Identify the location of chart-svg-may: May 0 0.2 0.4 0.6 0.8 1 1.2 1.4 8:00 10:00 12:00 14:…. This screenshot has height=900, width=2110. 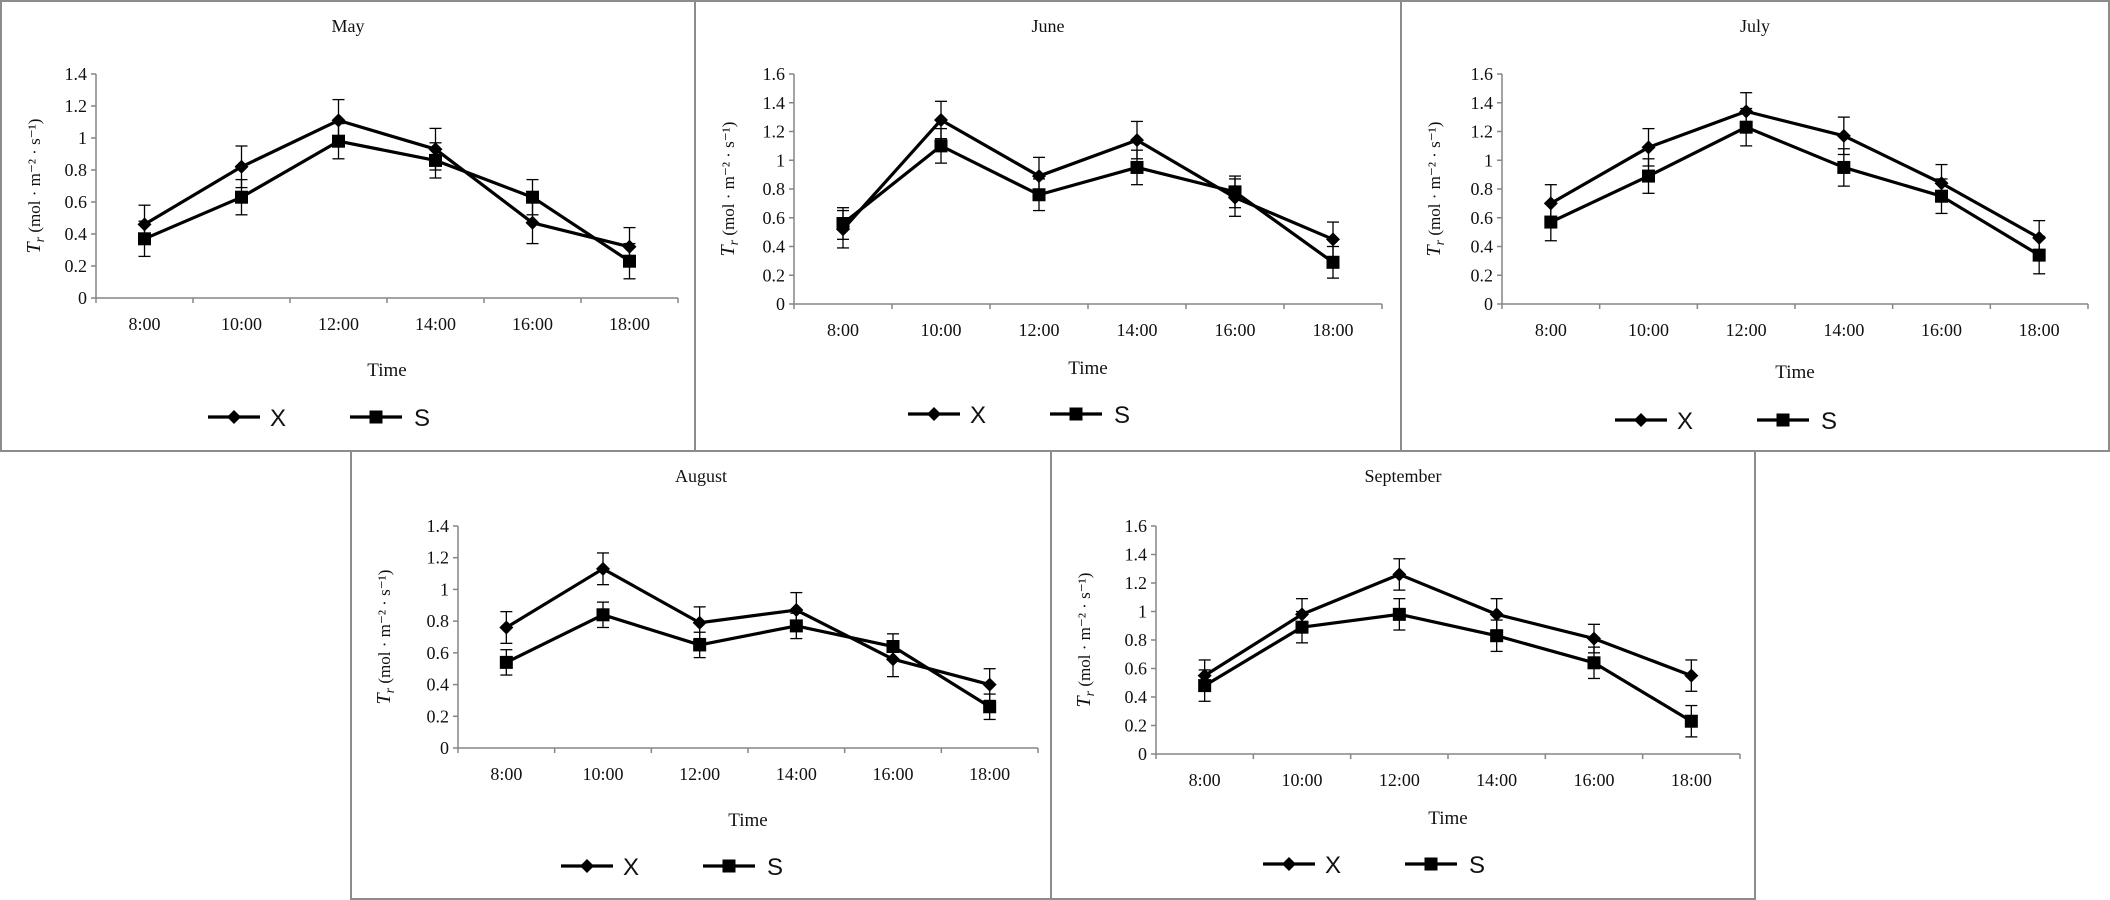
(351, 224).